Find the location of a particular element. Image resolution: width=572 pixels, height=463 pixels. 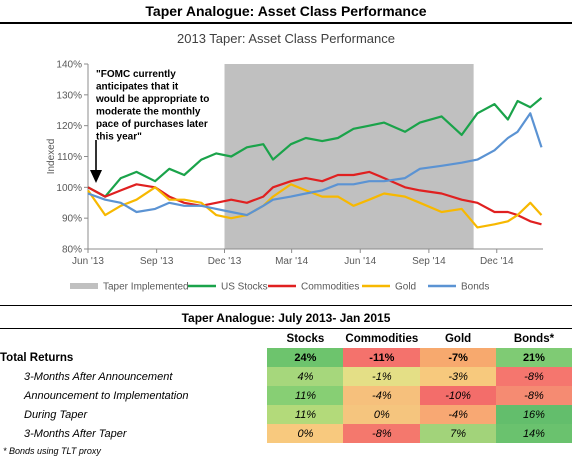

y-tick-label: 120% is located at coordinates (69, 126).